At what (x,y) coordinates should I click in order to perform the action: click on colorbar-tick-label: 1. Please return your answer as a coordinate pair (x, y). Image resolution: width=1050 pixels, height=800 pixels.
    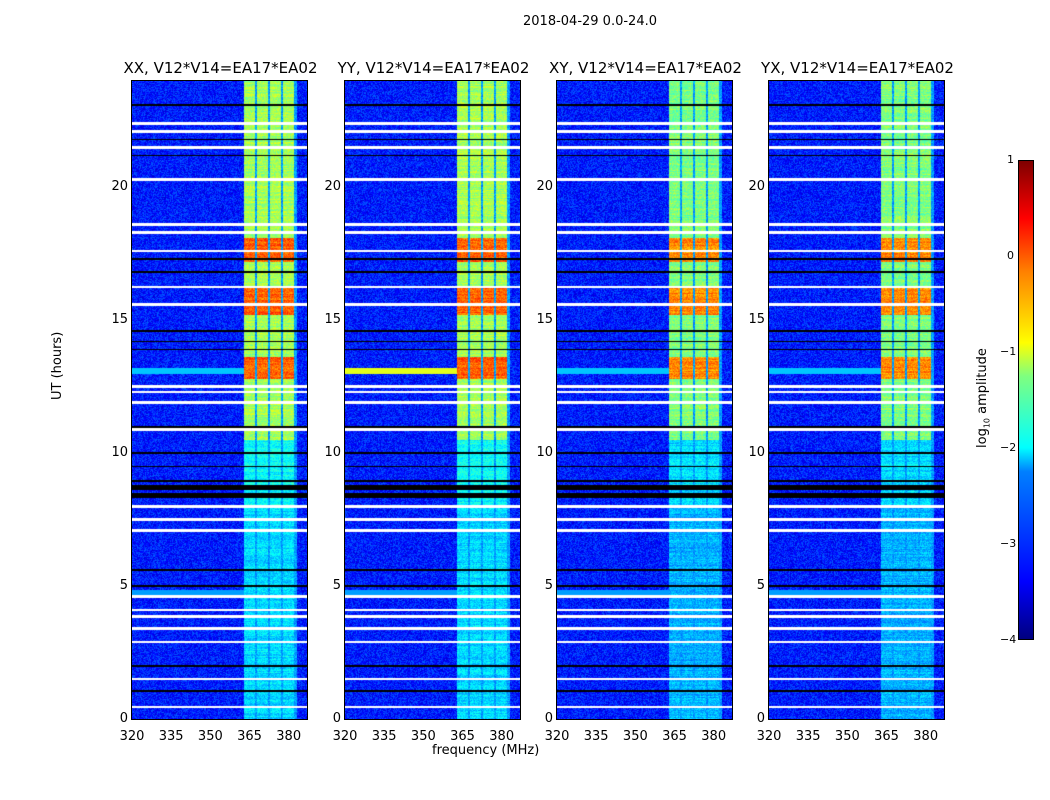
    Looking at the image, I should click on (1010, 159).